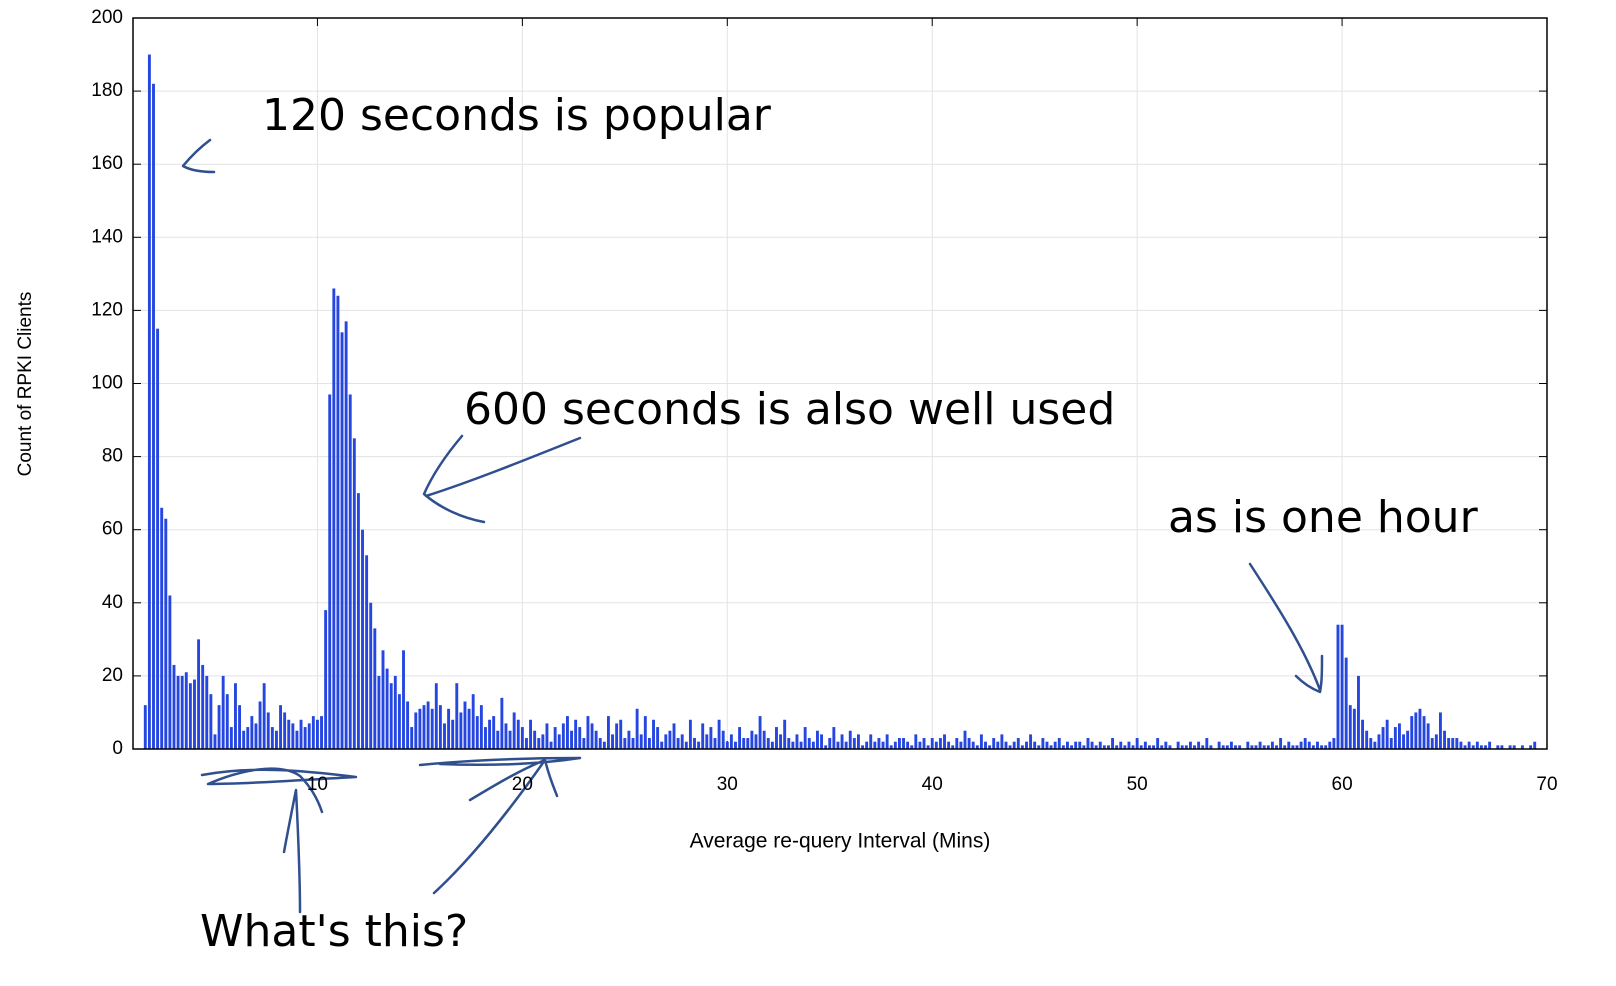  Describe the element at coordinates (932, 784) in the screenshot. I see `x-tick-label: 40` at that location.